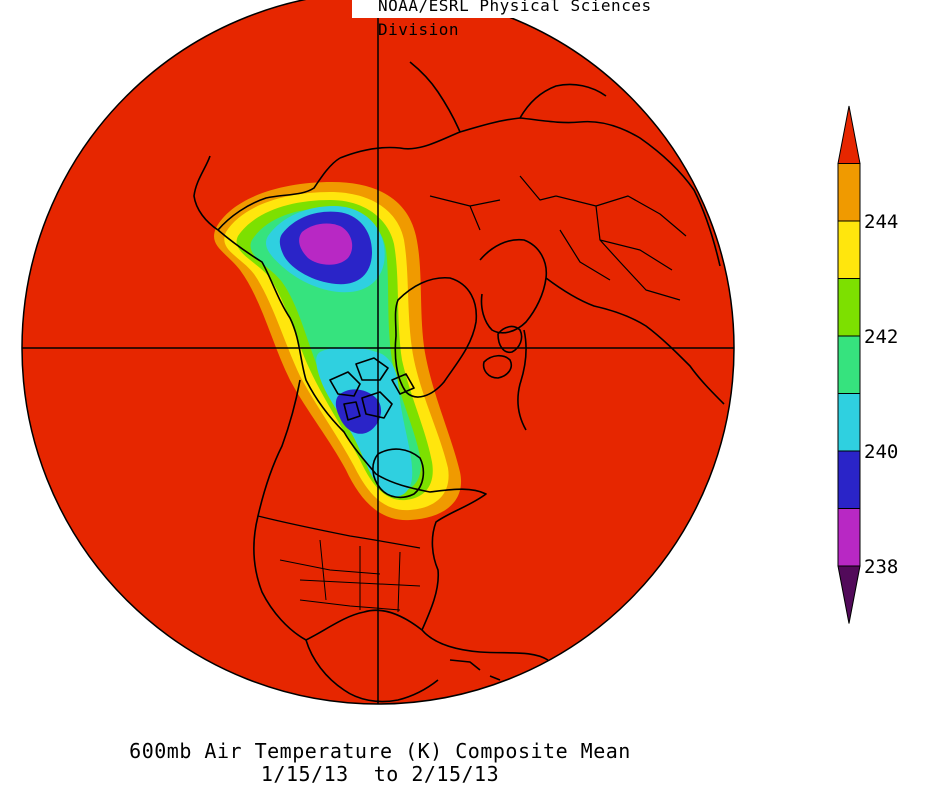 This screenshot has width=928, height=796. I want to click on greenland-coast, so click(436, 337).